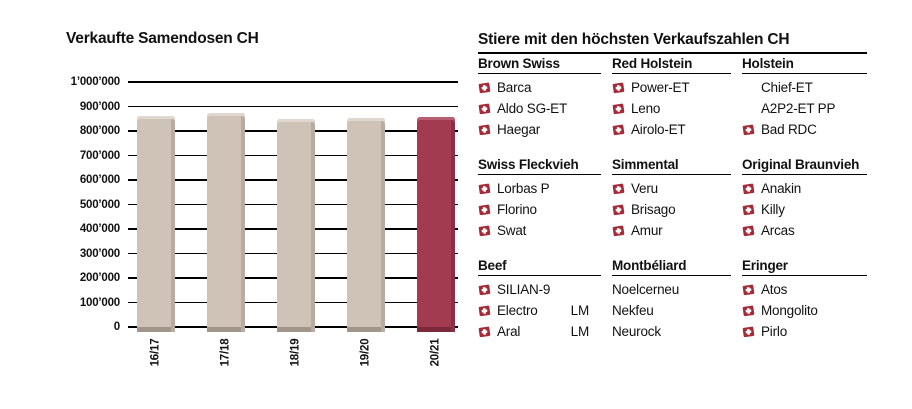 This screenshot has height=409, width=912. I want to click on bull-name: Lorbas P, so click(523, 188).